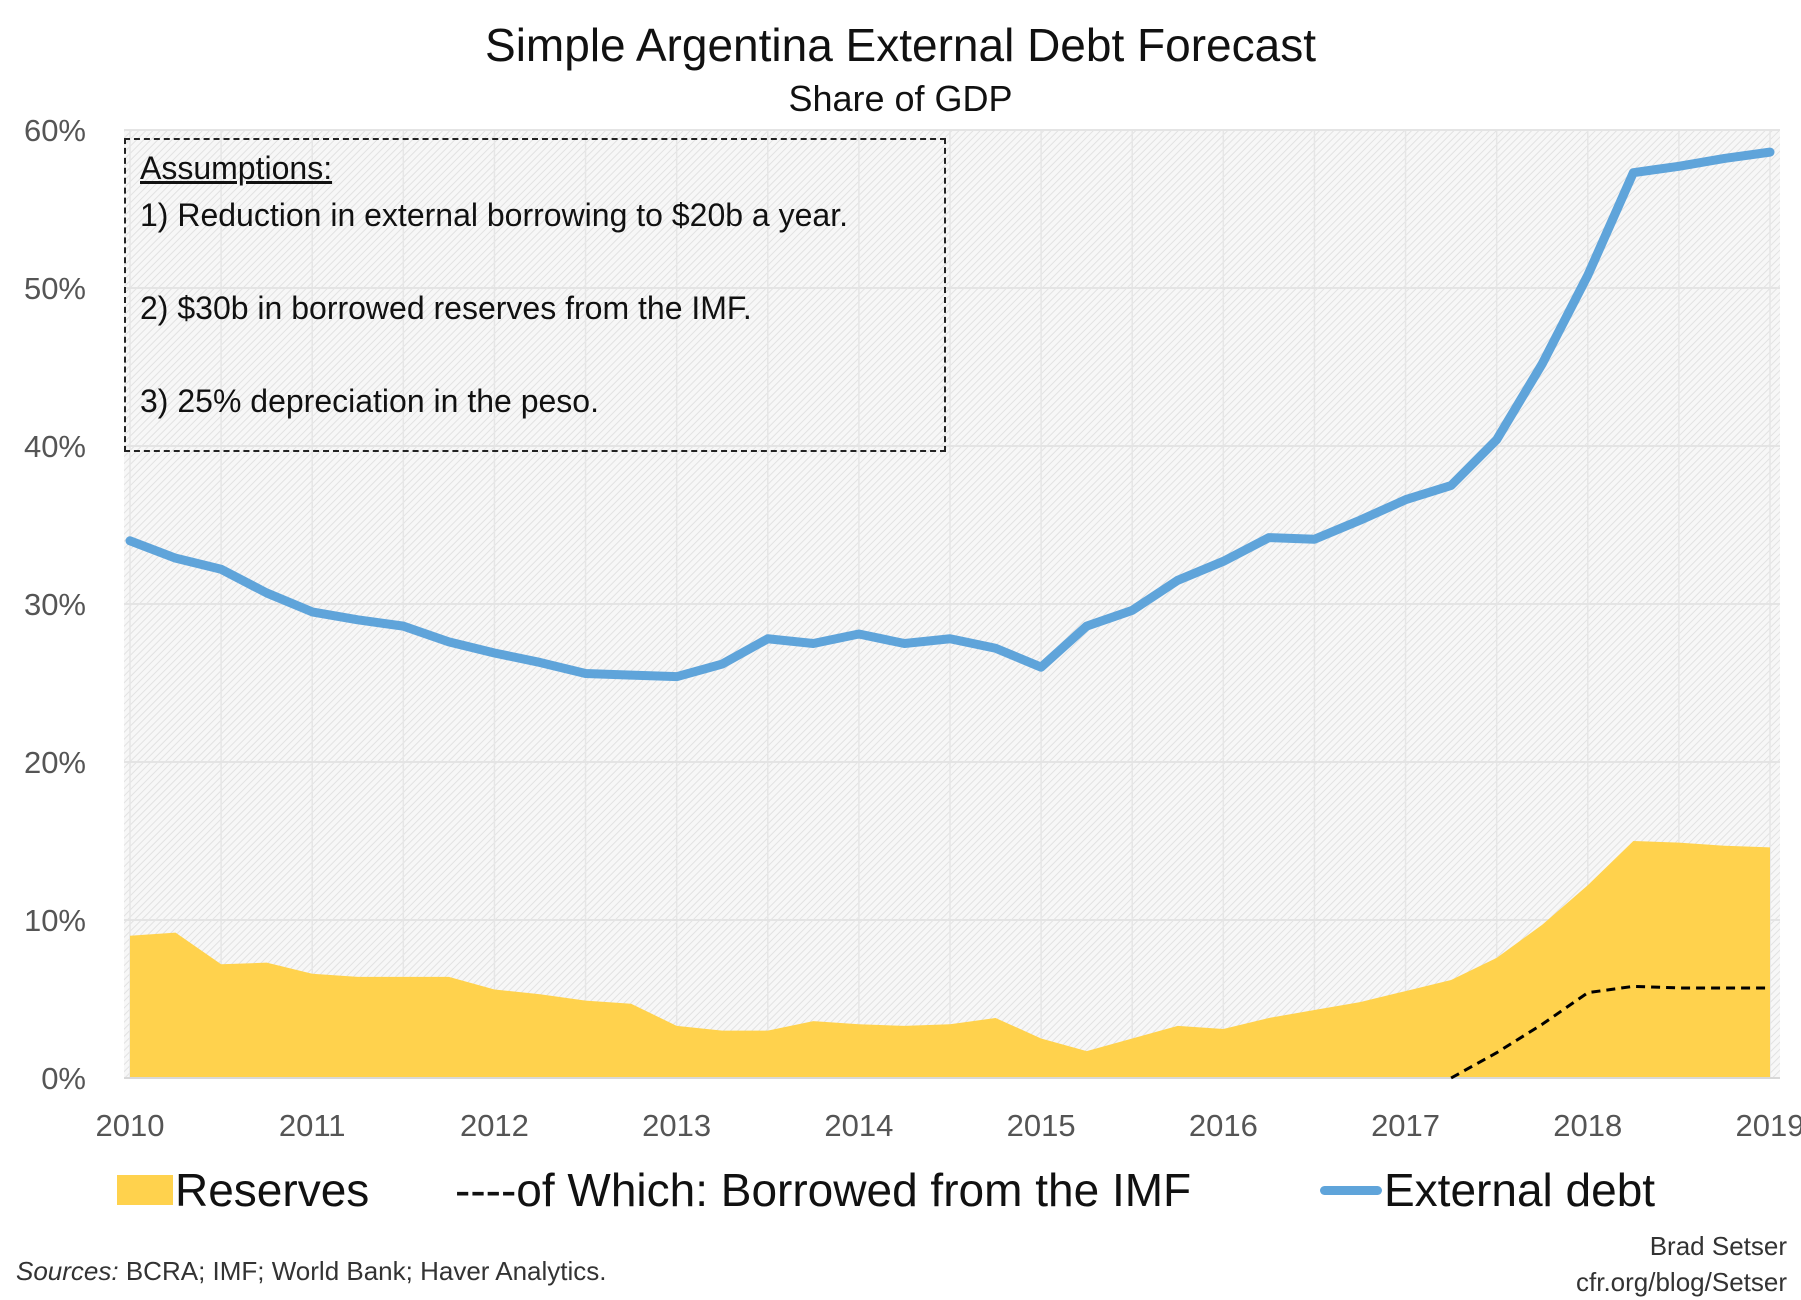 The height and width of the screenshot is (1300, 1801). Describe the element at coordinates (67, 1271) in the screenshot. I see `sources-label: Sources:` at that location.